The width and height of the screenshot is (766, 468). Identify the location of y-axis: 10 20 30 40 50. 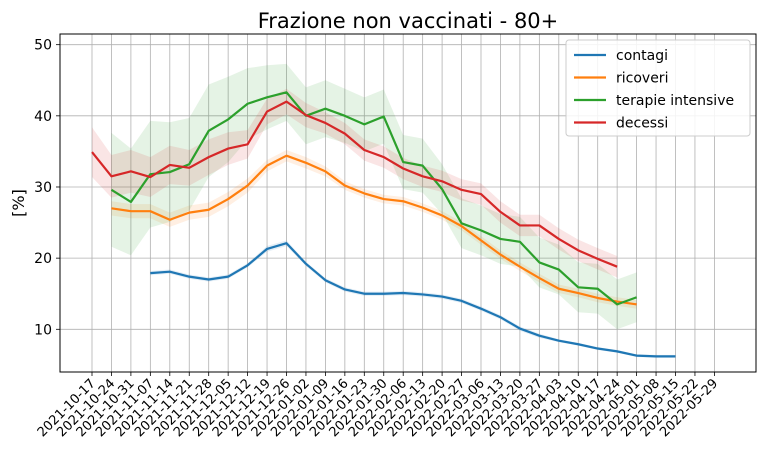
(47, 188).